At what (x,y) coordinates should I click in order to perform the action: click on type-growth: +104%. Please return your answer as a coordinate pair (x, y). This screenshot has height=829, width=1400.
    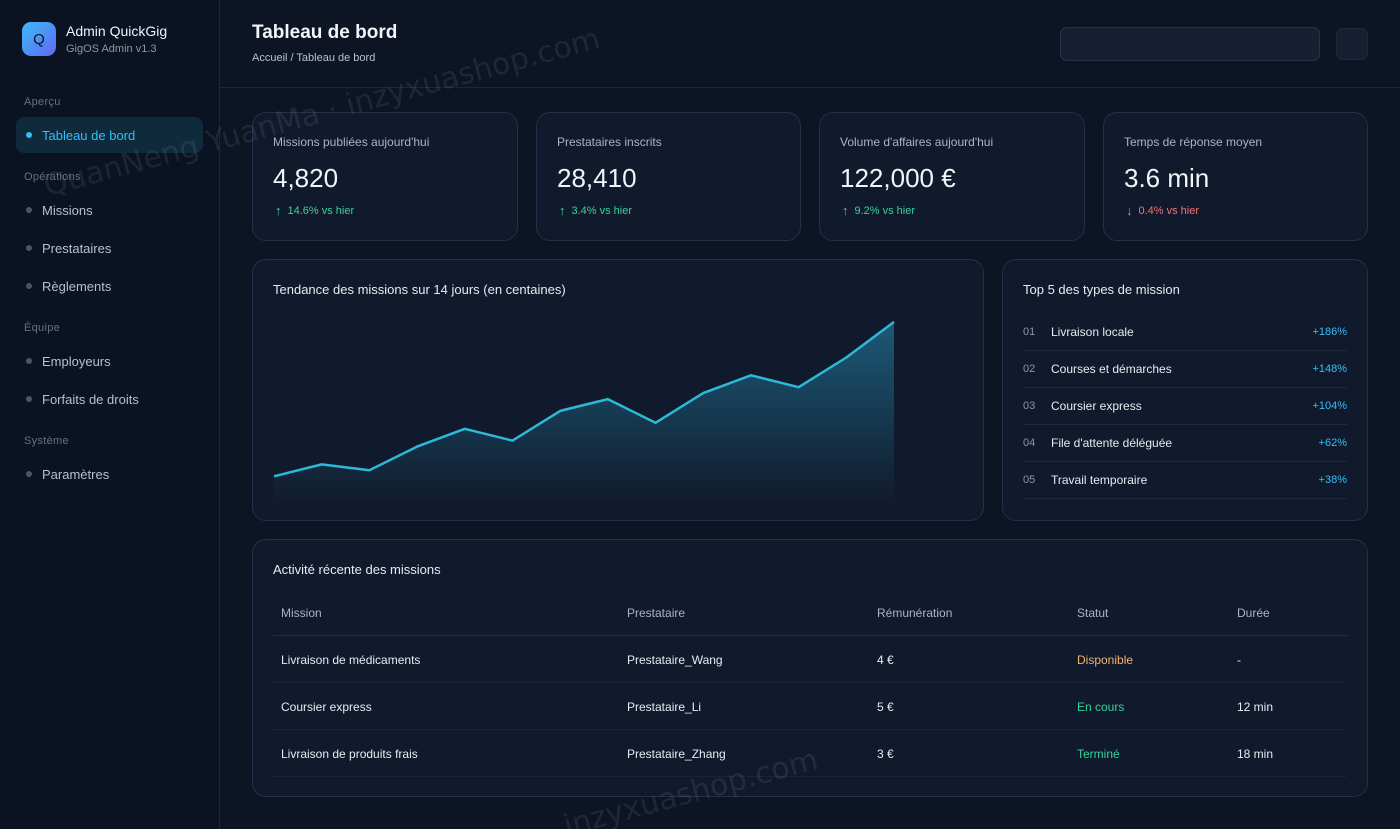
    Looking at the image, I should click on (1329, 406).